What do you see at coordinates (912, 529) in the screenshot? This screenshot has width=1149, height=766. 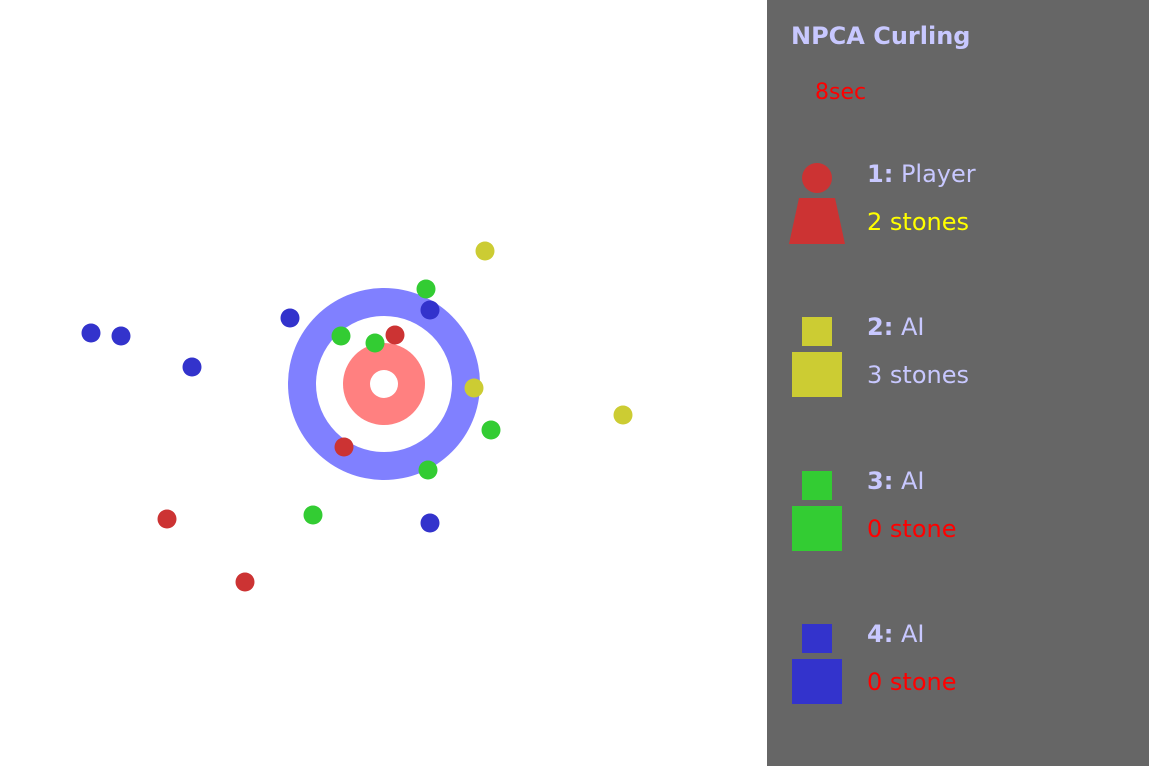 I see `player-3-stones: 0 stone` at bounding box center [912, 529].